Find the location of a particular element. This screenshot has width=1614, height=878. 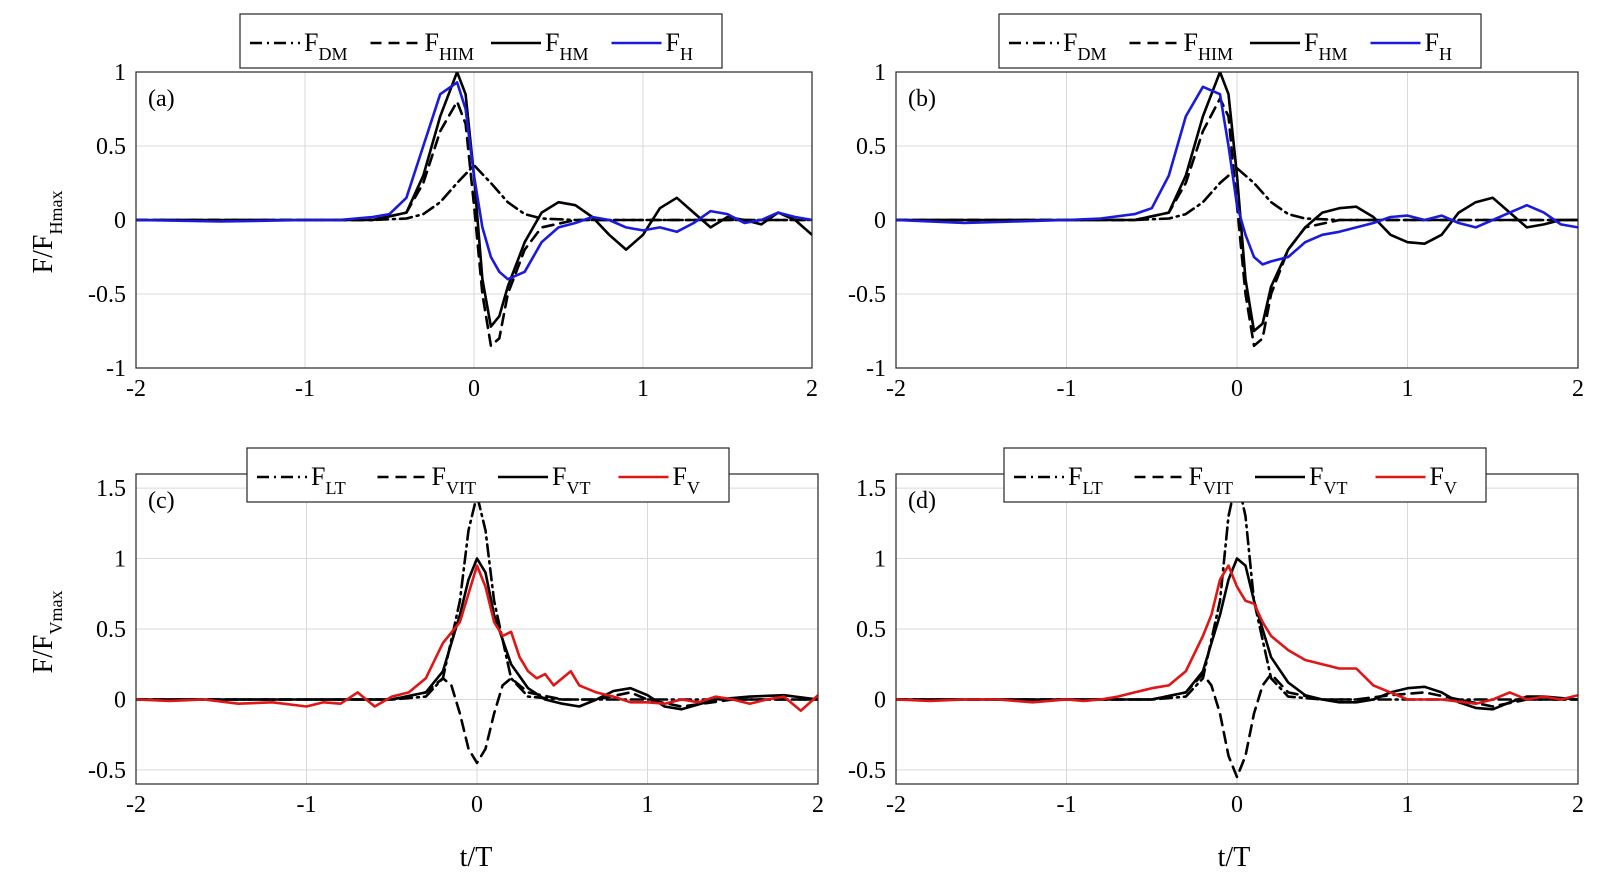

series-line-f-dm is located at coordinates (474, 192).